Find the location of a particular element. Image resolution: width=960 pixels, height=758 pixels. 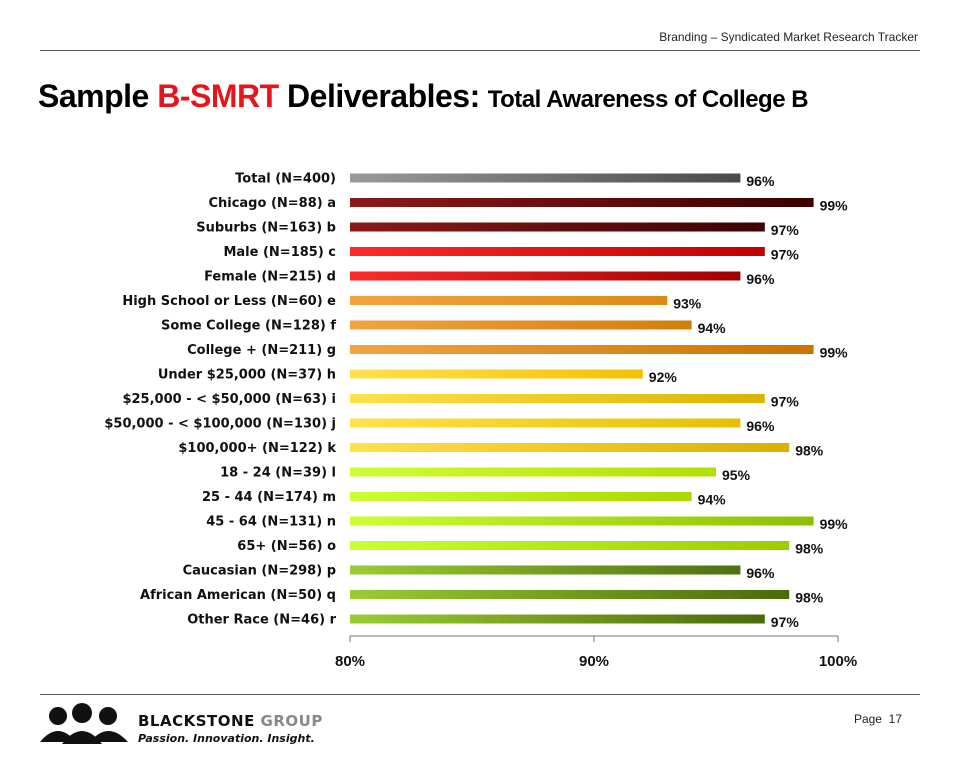

x-tick-label: 80% is located at coordinates (350, 661).